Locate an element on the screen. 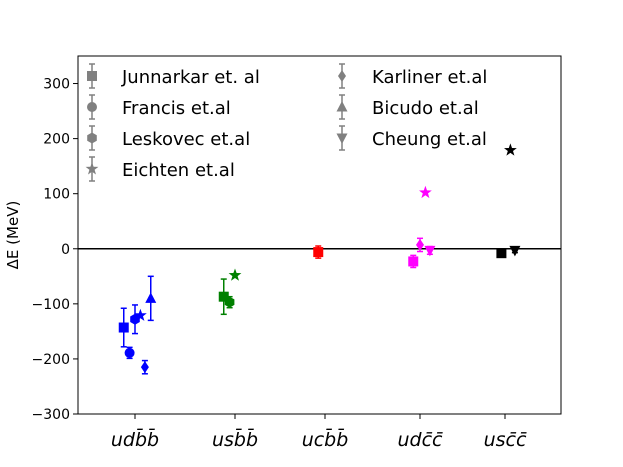  legend-item: Bicudo et.al is located at coordinates (407, 107).